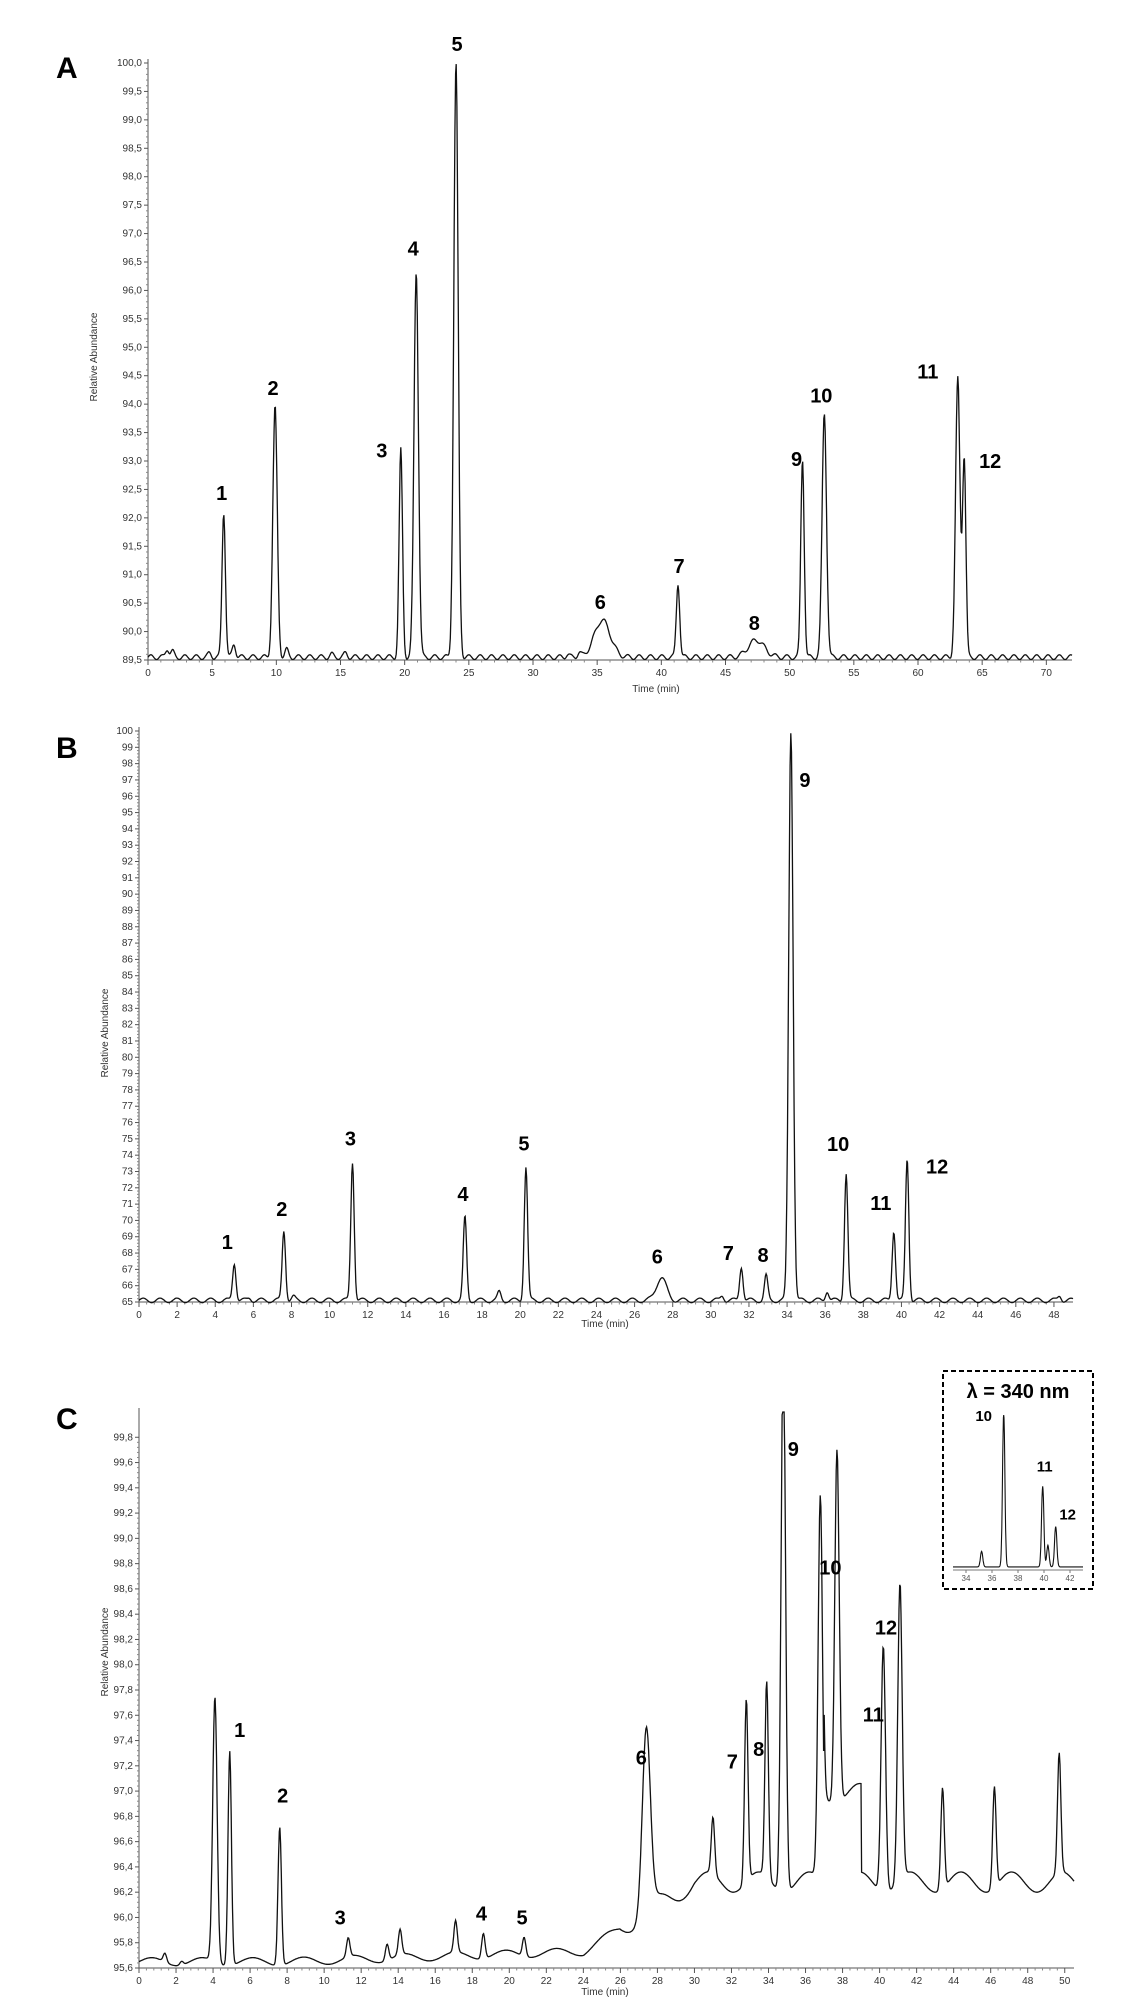 The image size is (1125, 2000). Describe the element at coordinates (1018, 1578) in the screenshot. I see `inset-x-tick-label: 38` at that location.